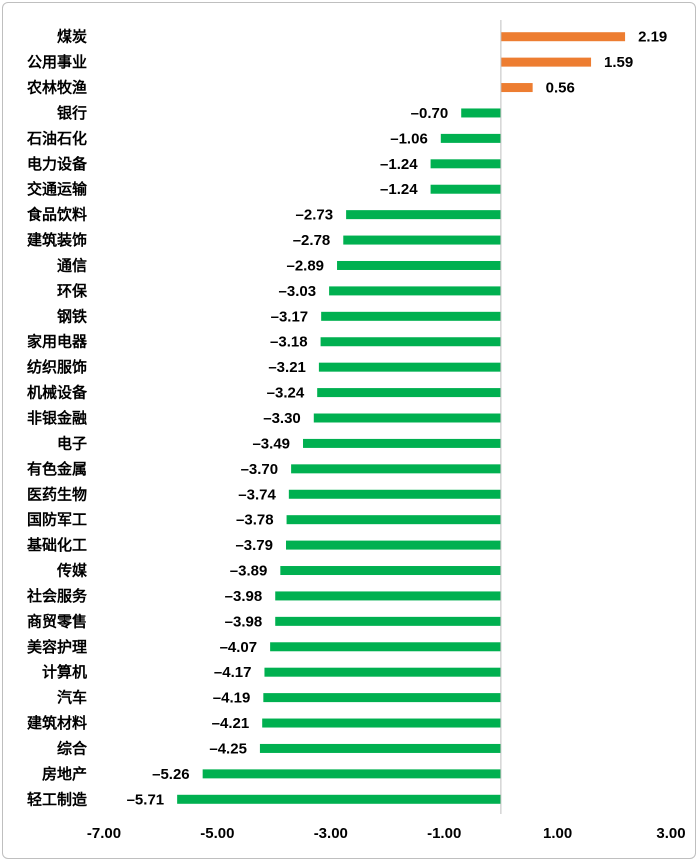 The image size is (700, 863). What do you see at coordinates (64, 774) in the screenshot?
I see `category-label: 房地产` at bounding box center [64, 774].